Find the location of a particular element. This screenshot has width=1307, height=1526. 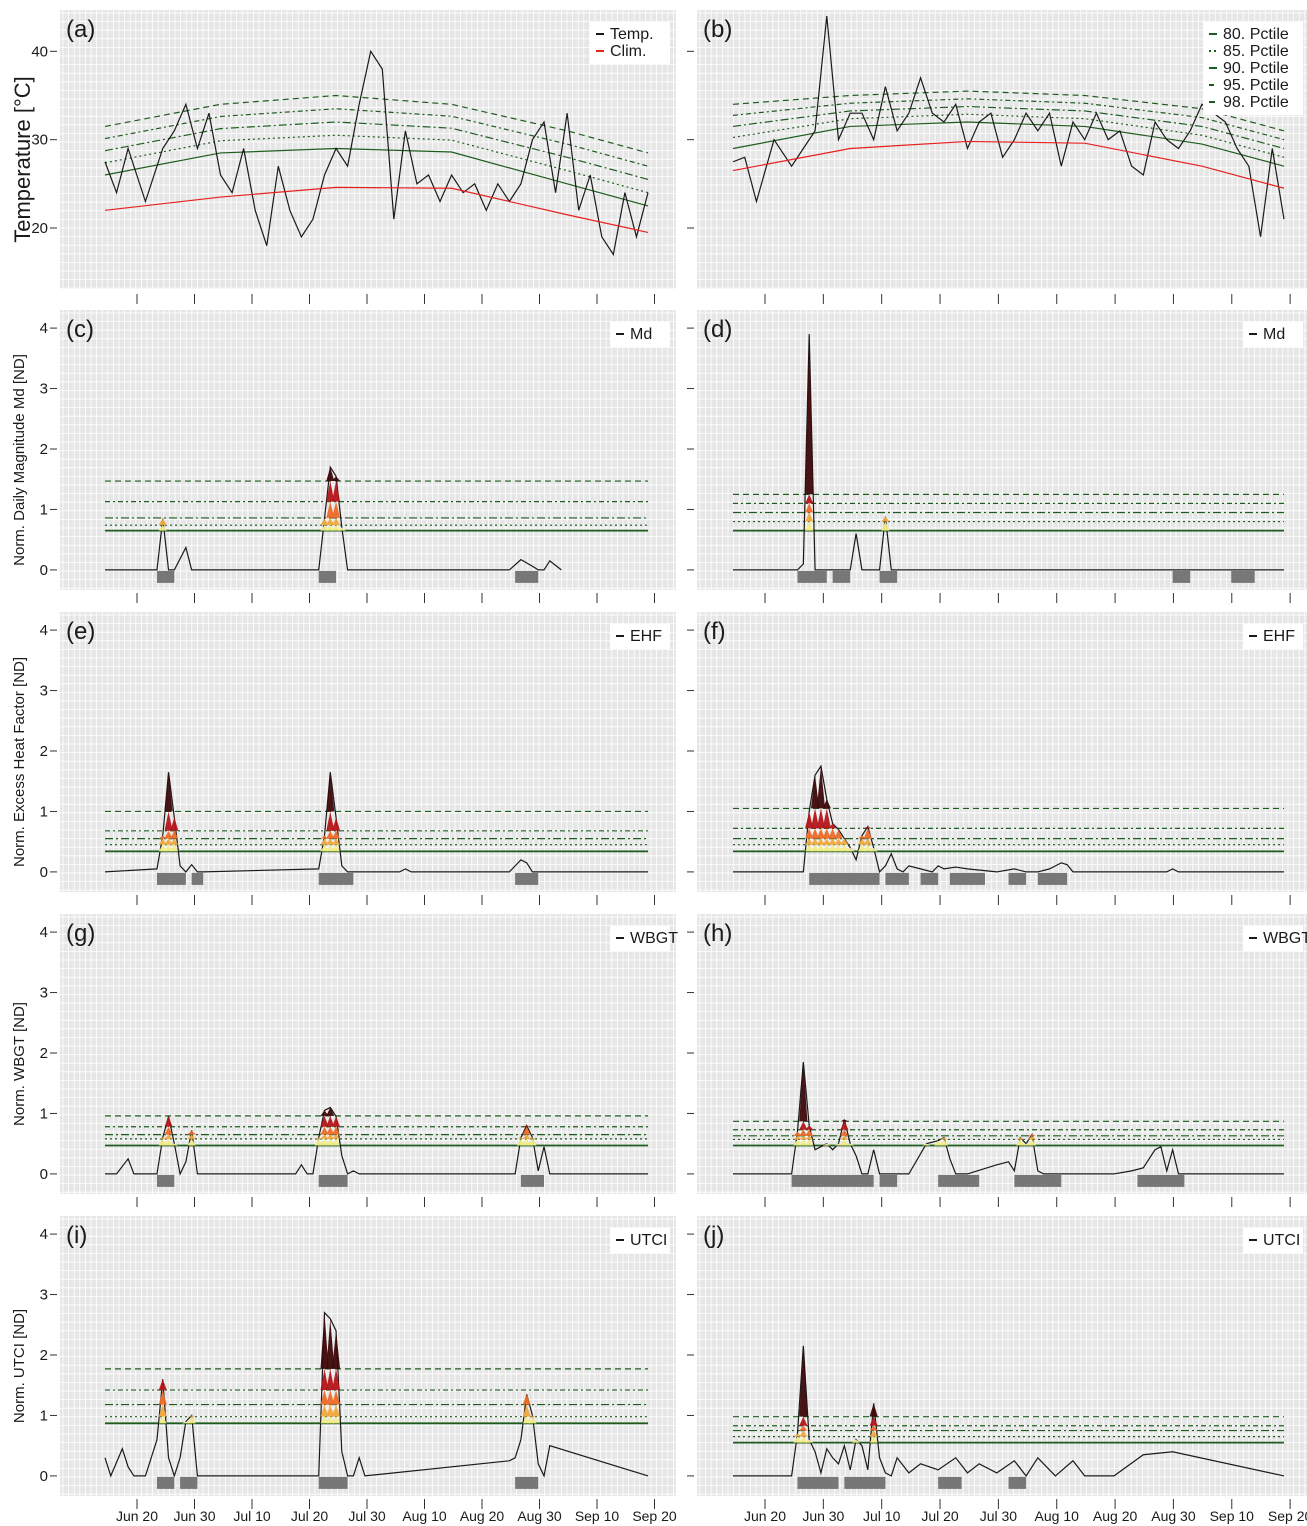

x-tick-label: Jul 30 is located at coordinates (999, 1516).